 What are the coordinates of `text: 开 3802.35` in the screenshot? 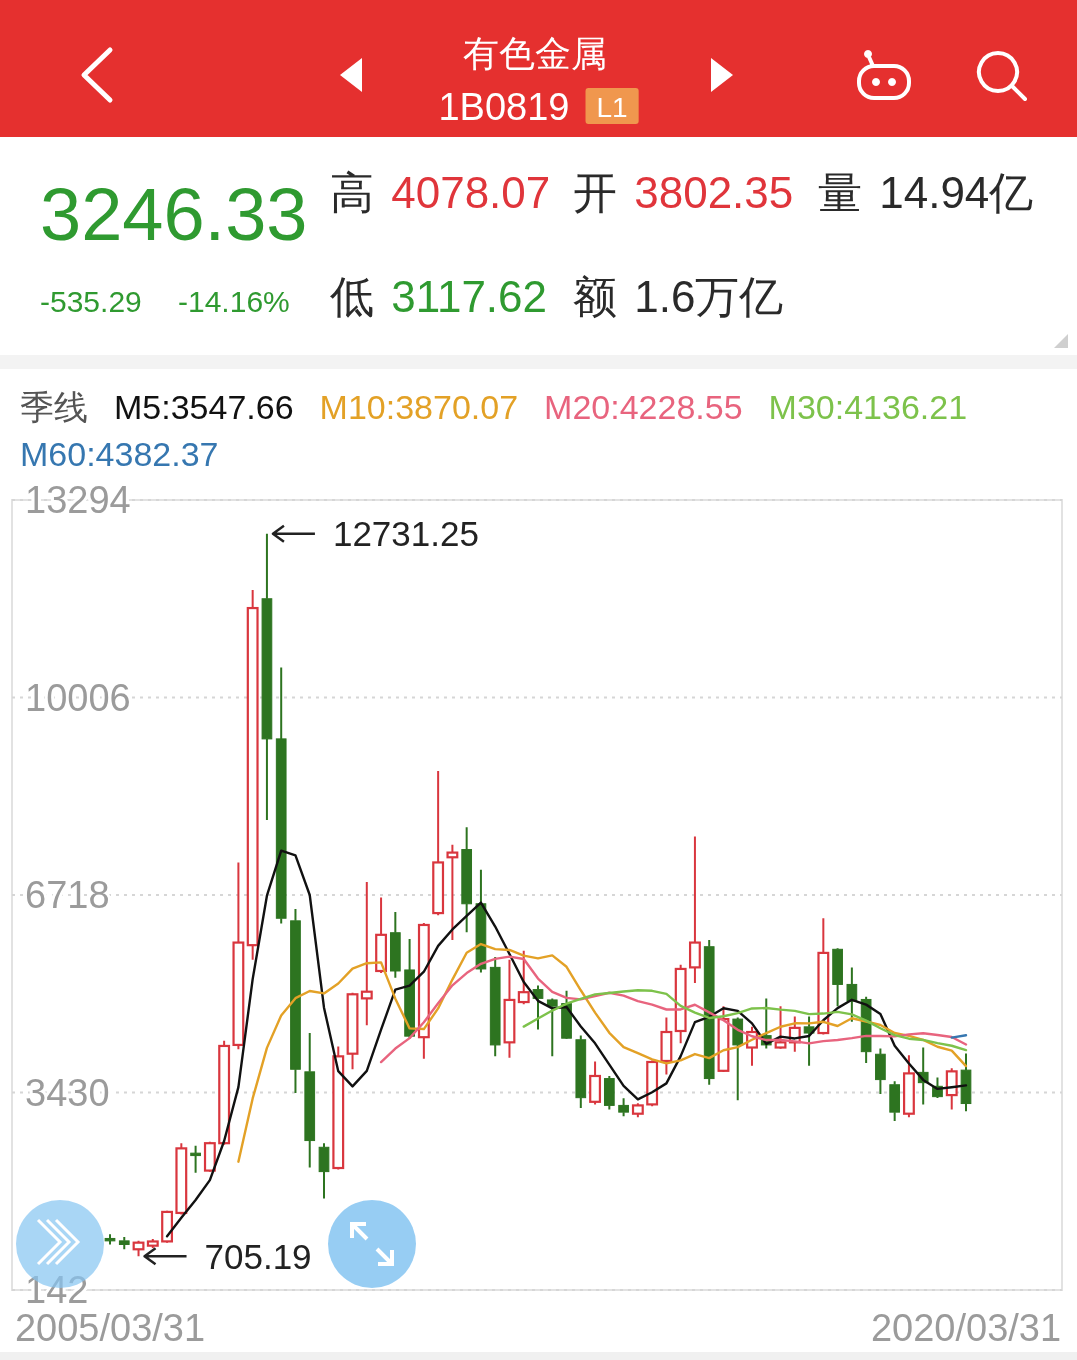 It's located at (683, 192).